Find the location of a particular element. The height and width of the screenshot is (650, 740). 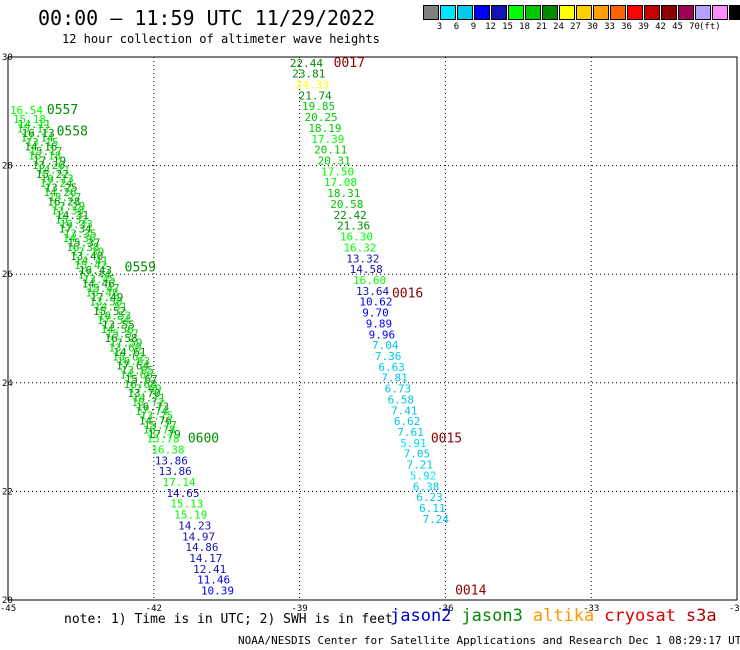

east-track-value: 21.74 is located at coordinates (315, 95).